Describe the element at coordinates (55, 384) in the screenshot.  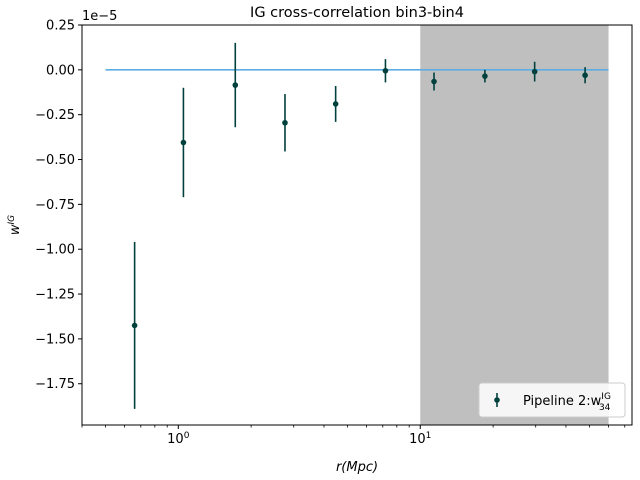
I see `y-tick-label: −1.75` at that location.